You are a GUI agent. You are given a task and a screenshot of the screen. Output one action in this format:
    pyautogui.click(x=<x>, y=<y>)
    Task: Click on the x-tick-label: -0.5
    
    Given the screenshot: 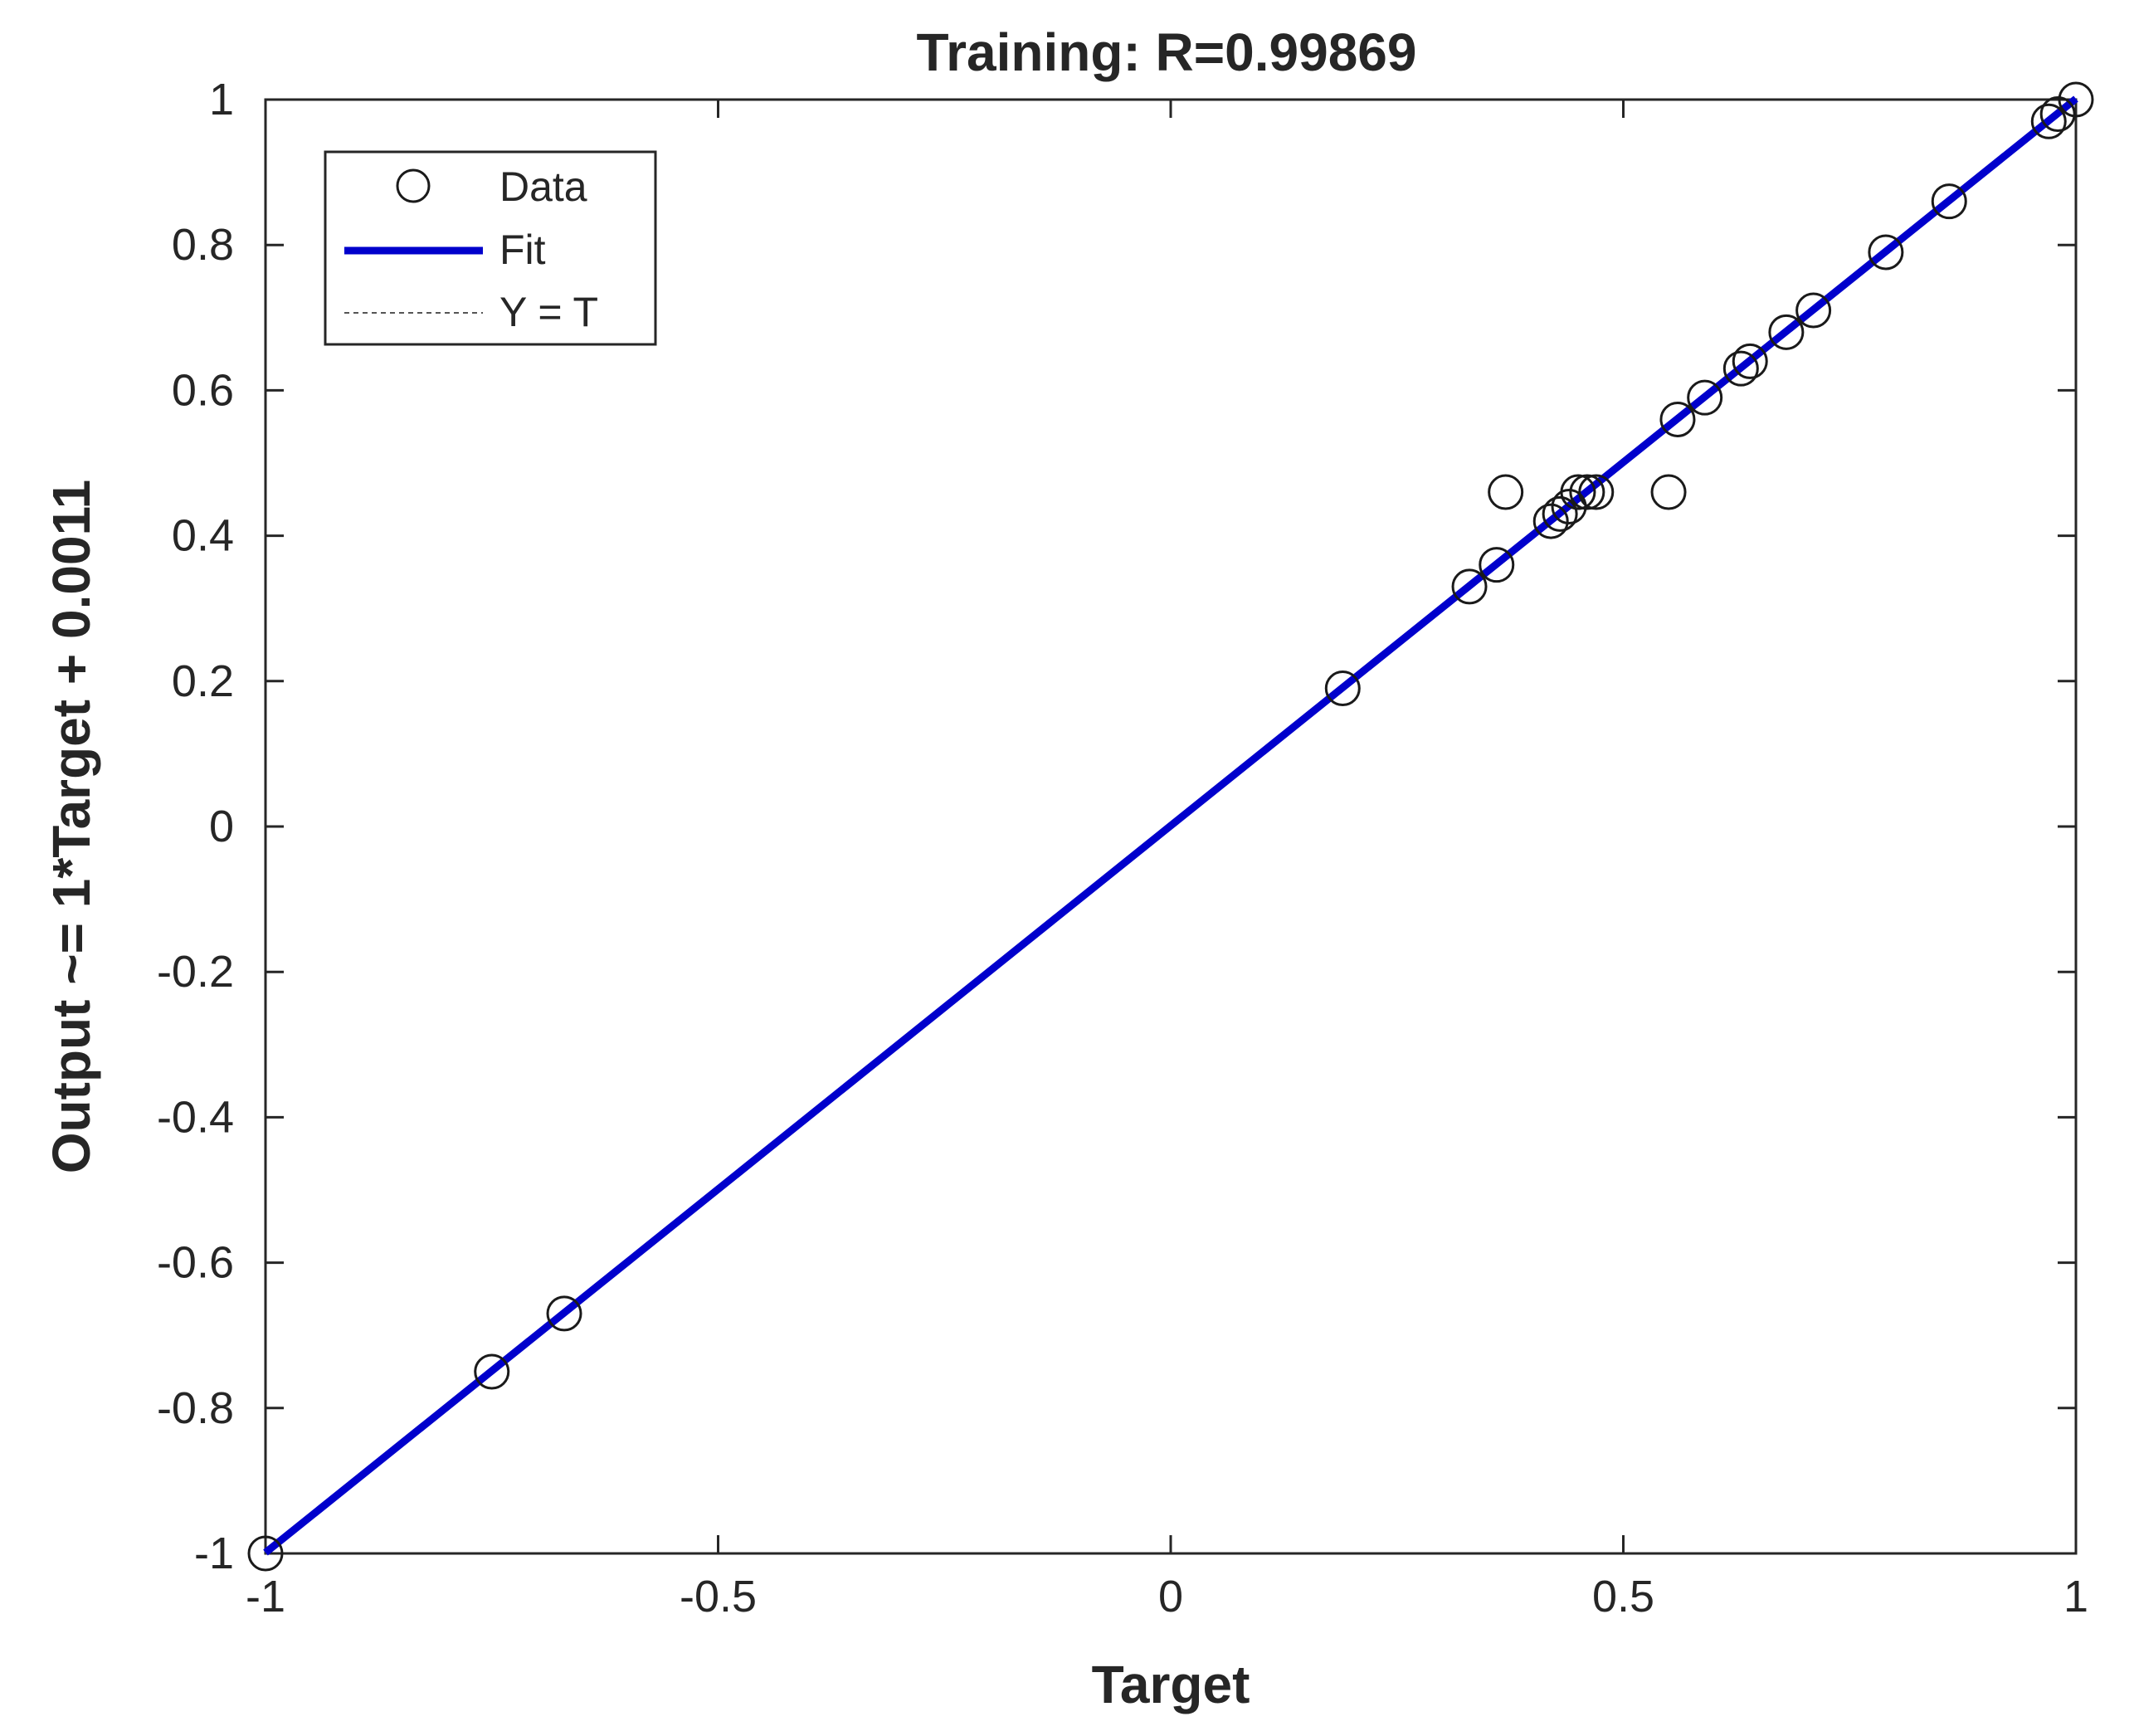 What is the action you would take?
    pyautogui.click(x=718, y=1596)
    